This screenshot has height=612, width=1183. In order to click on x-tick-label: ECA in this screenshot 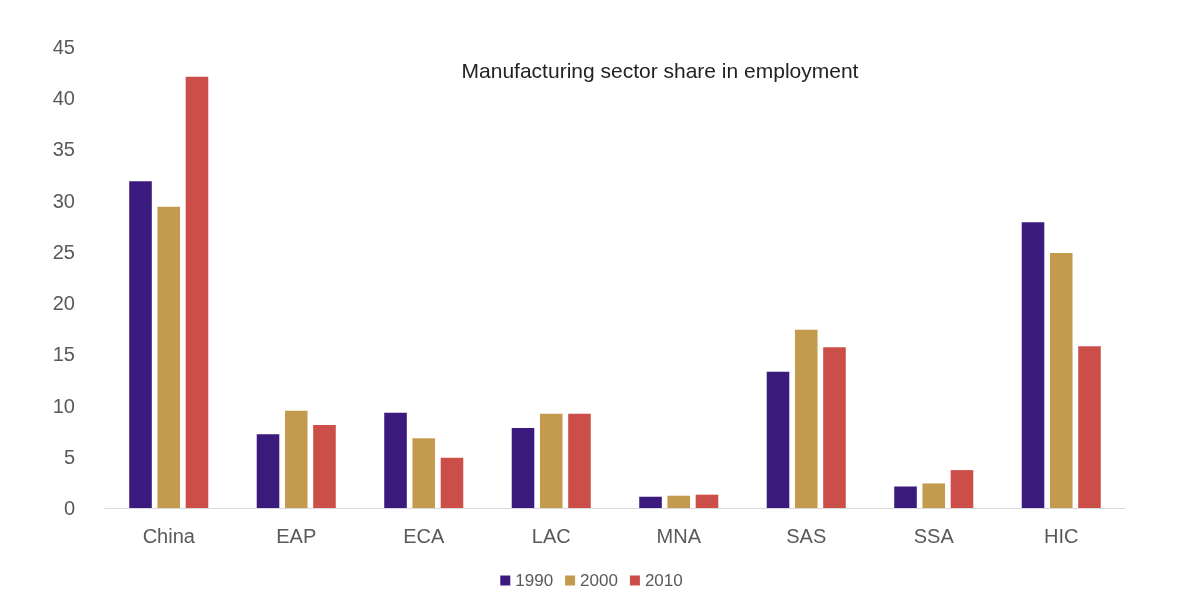, I will do `click(424, 536)`.